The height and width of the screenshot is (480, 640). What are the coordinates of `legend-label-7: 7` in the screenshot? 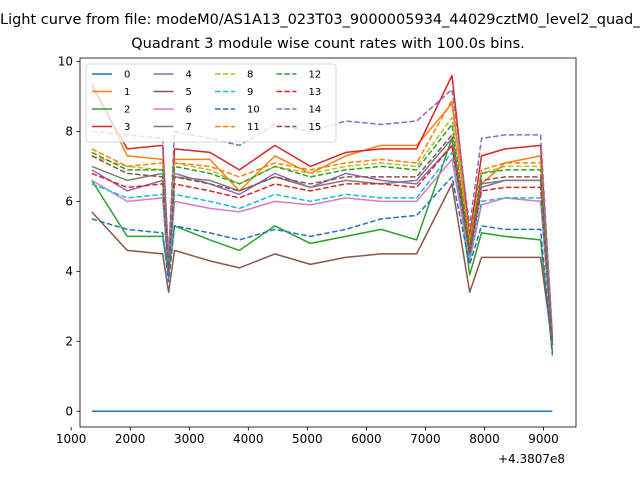 It's located at (189, 127).